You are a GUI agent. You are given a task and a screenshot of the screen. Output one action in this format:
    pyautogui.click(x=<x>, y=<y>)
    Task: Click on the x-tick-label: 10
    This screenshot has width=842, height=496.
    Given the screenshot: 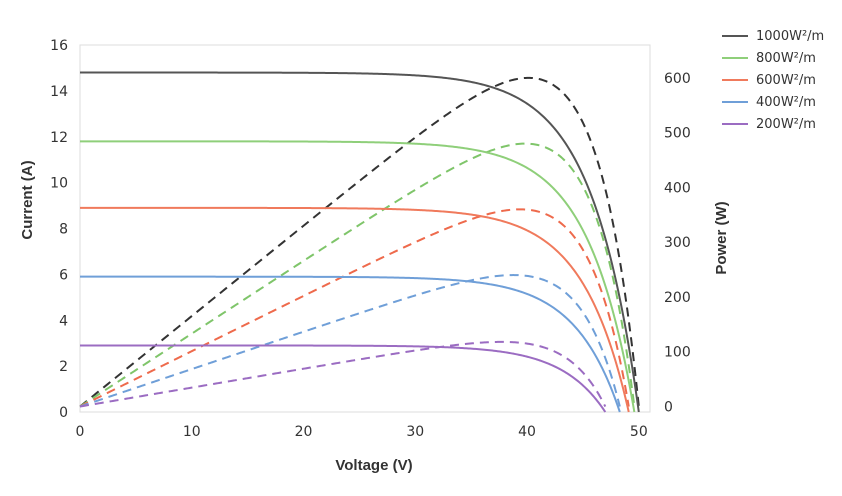 What is the action you would take?
    pyautogui.click(x=192, y=432)
    